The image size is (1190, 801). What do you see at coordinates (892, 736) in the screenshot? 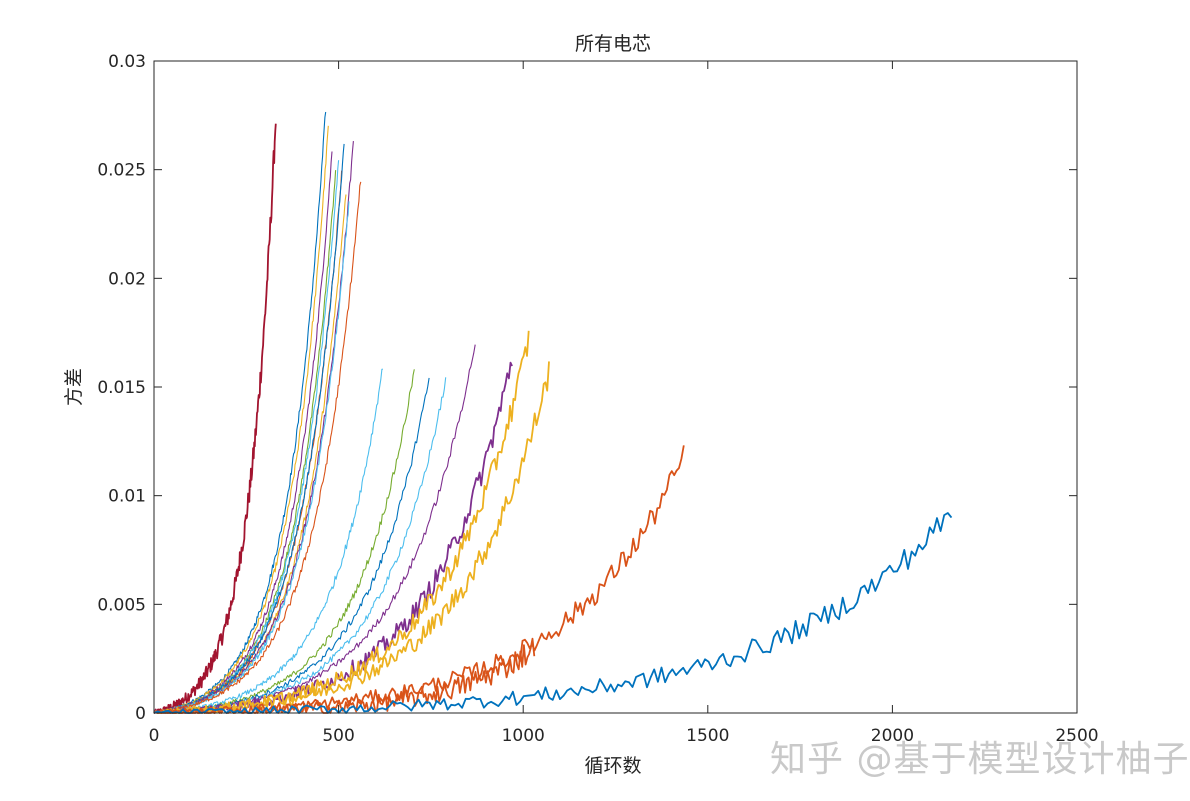
I see `x-tick-label: 2000` at bounding box center [892, 736].